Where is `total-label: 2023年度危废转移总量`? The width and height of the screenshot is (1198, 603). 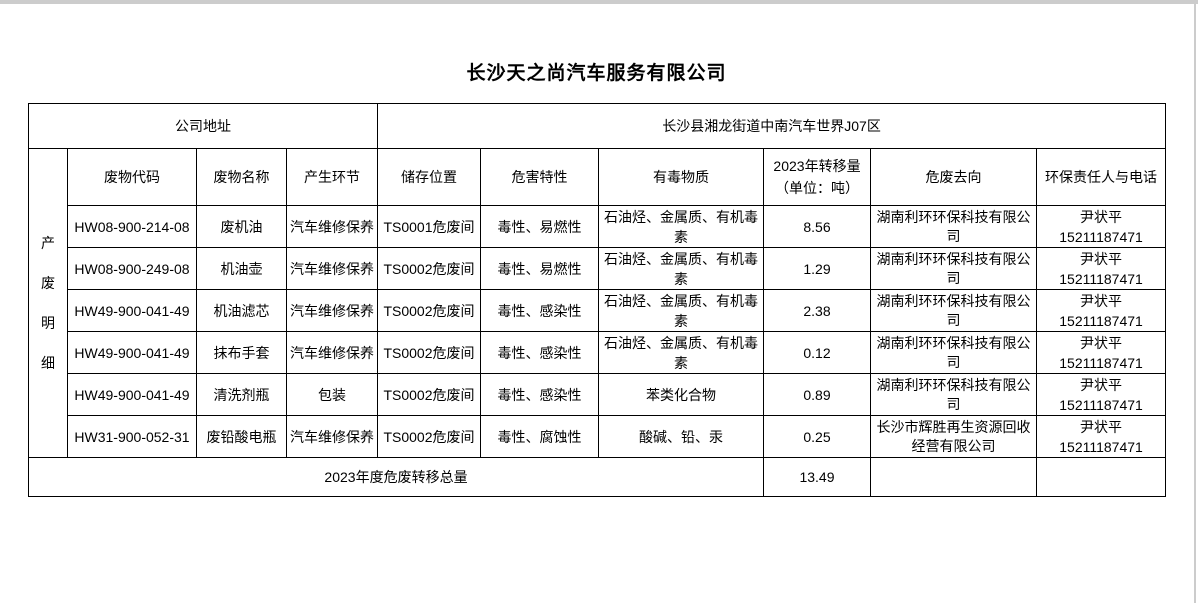
total-label: 2023年度危废转移总量 is located at coordinates (396, 477).